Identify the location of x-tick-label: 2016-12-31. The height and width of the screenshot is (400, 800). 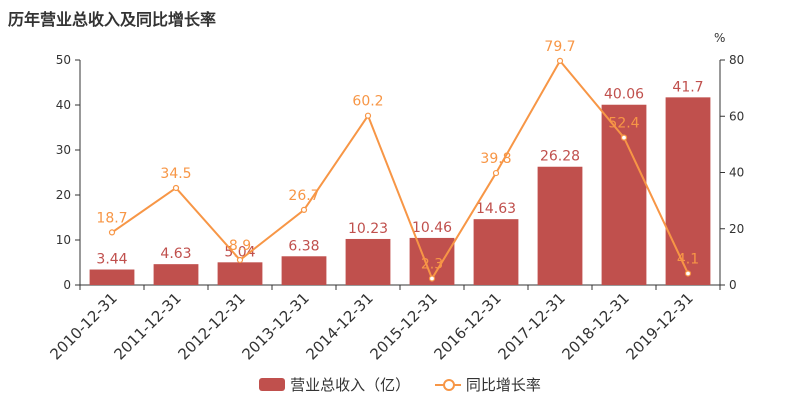
(467, 326).